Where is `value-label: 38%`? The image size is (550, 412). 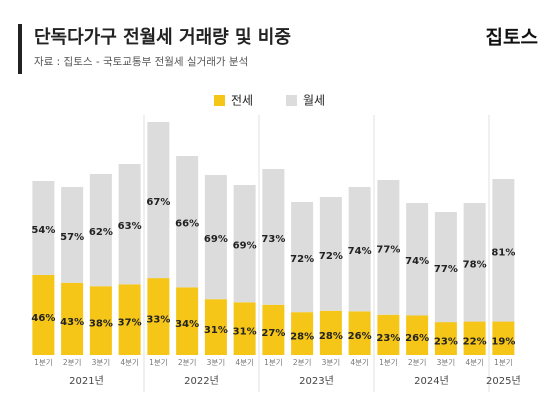
value-label: 38% is located at coordinates (101, 324).